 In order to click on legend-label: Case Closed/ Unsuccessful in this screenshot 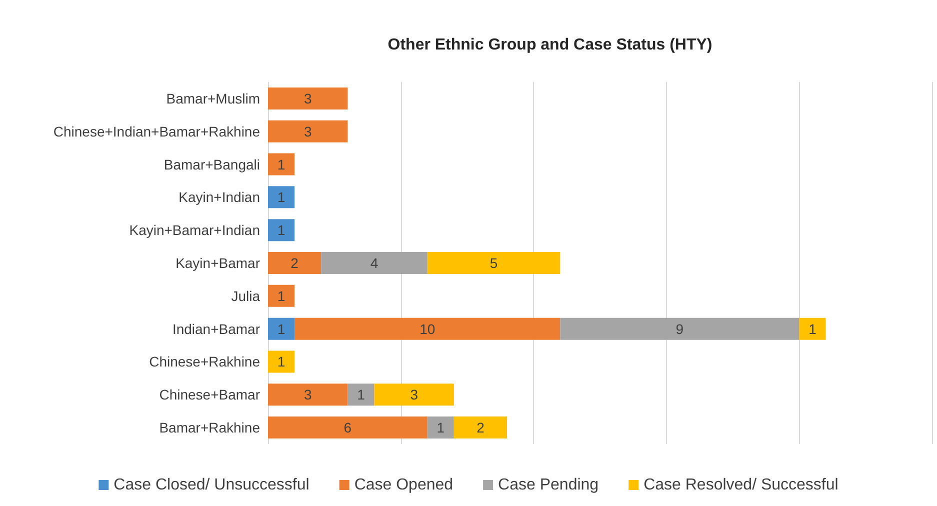, I will do `click(212, 485)`.